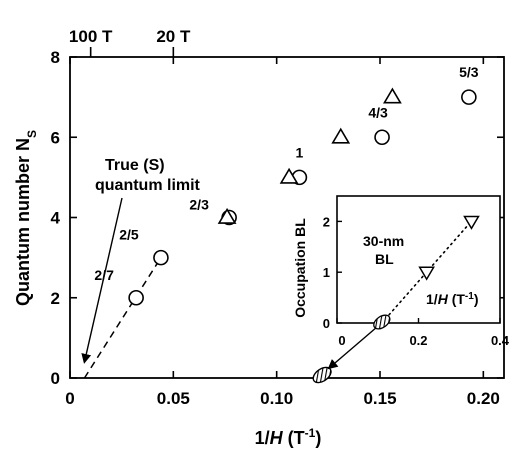 The height and width of the screenshot is (460, 531). Describe the element at coordinates (326, 272) in the screenshot. I see `inset-y-tick-label: 1` at that location.